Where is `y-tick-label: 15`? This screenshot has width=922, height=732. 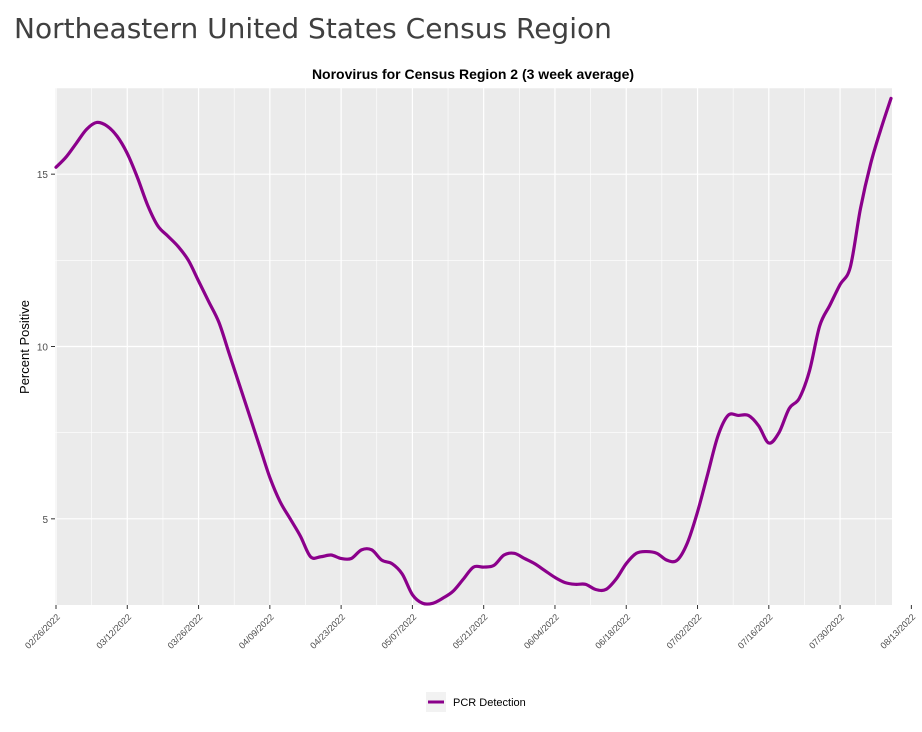
y-tick-label: 15 is located at coordinates (43, 175).